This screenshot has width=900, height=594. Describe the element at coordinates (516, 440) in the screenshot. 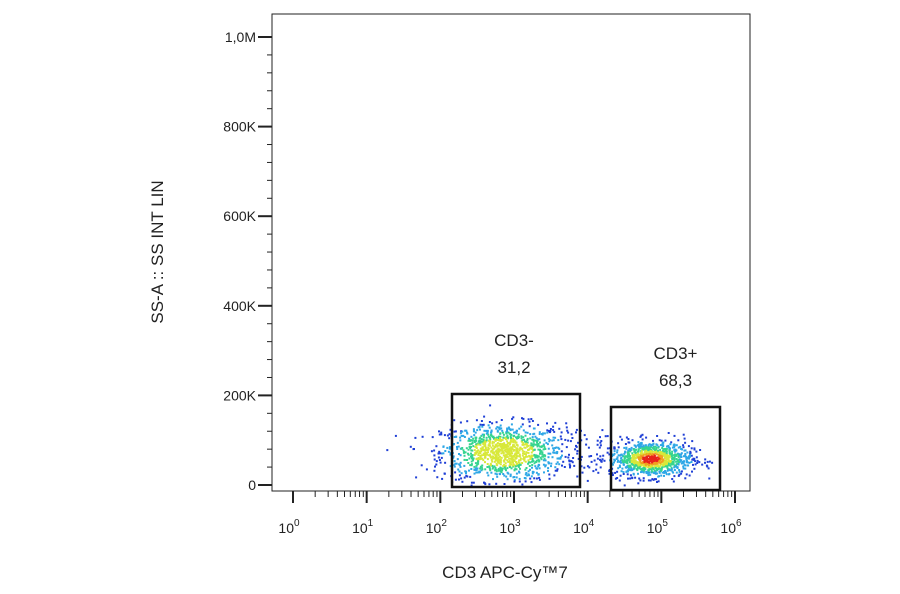

I see `gate-cd3-negative` at that location.